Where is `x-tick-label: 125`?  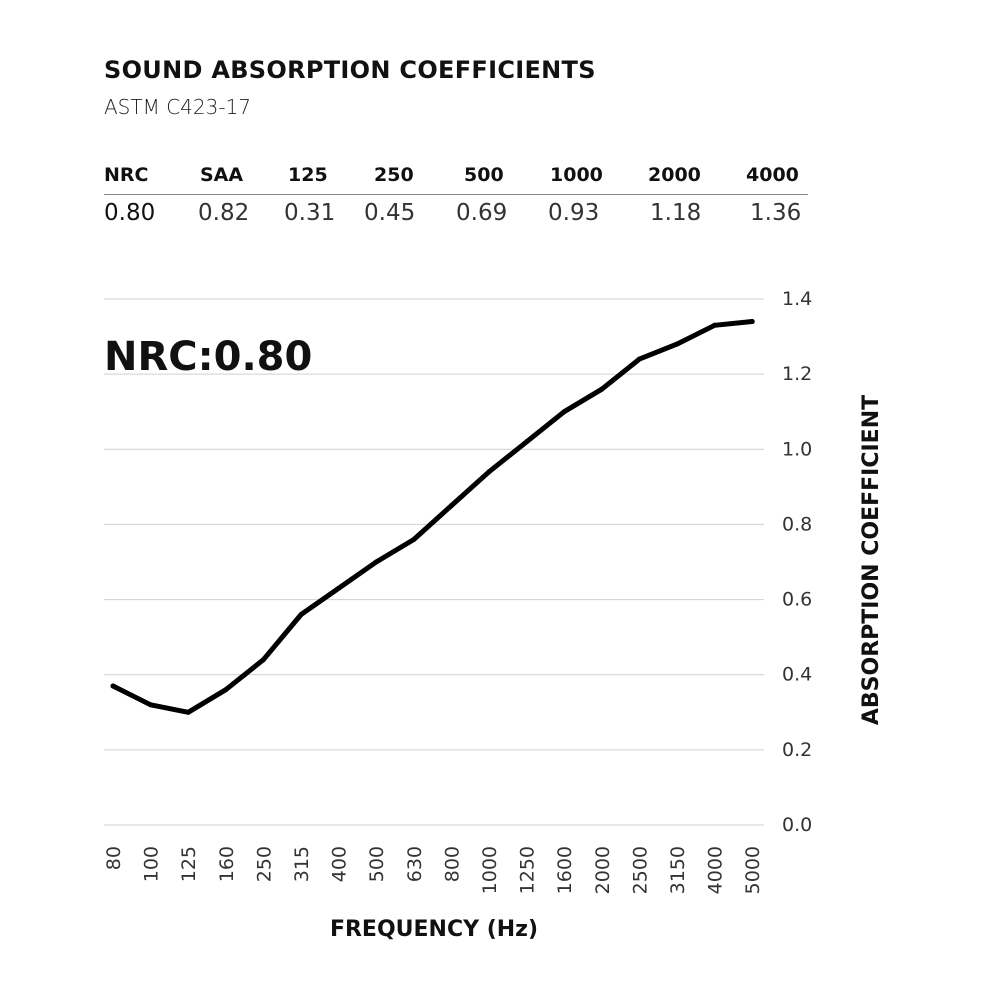 x-tick-label: 125 is located at coordinates (189, 864).